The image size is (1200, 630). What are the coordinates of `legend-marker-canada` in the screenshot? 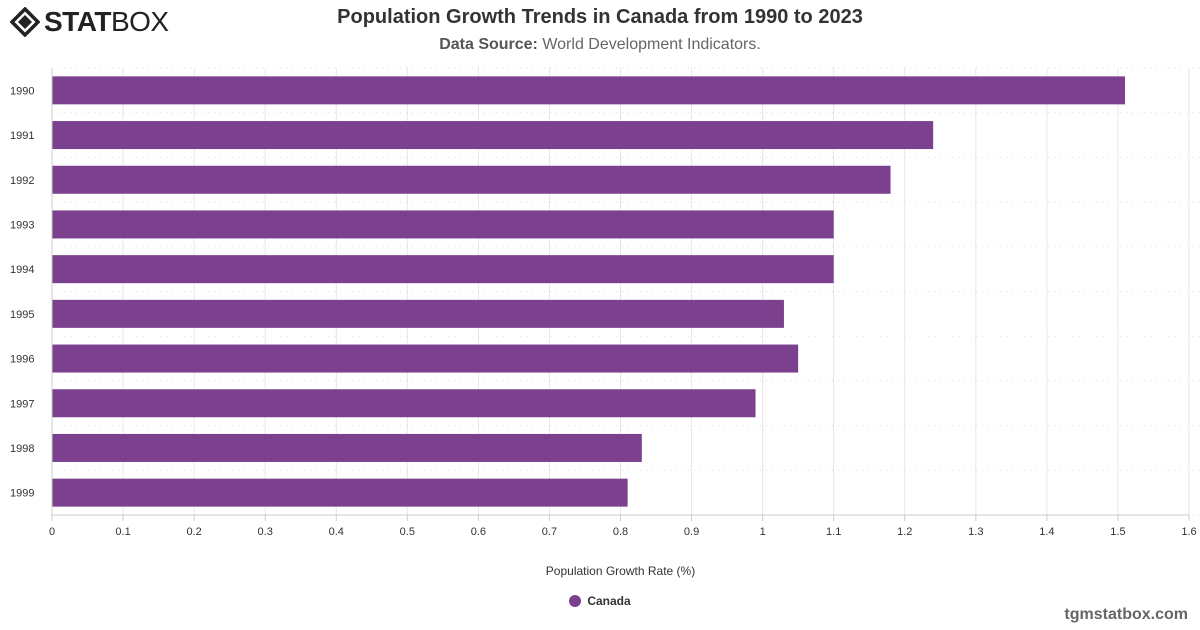 It's located at (575, 601).